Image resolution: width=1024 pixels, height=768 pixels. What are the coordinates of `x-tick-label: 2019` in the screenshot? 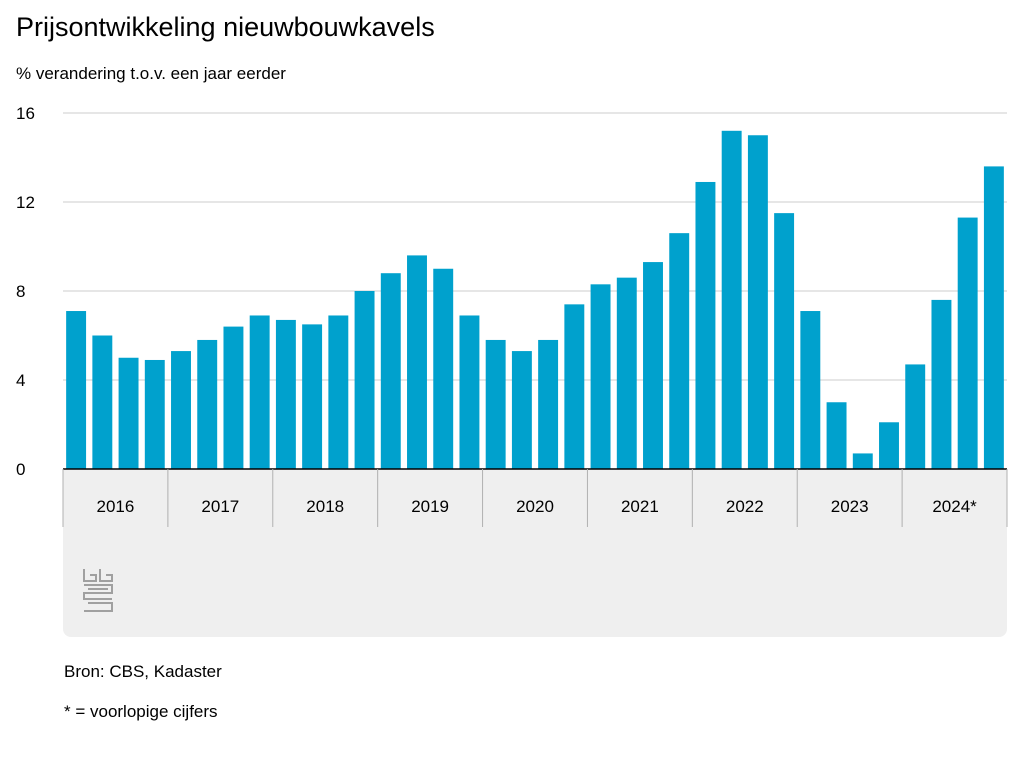 It's located at (430, 506).